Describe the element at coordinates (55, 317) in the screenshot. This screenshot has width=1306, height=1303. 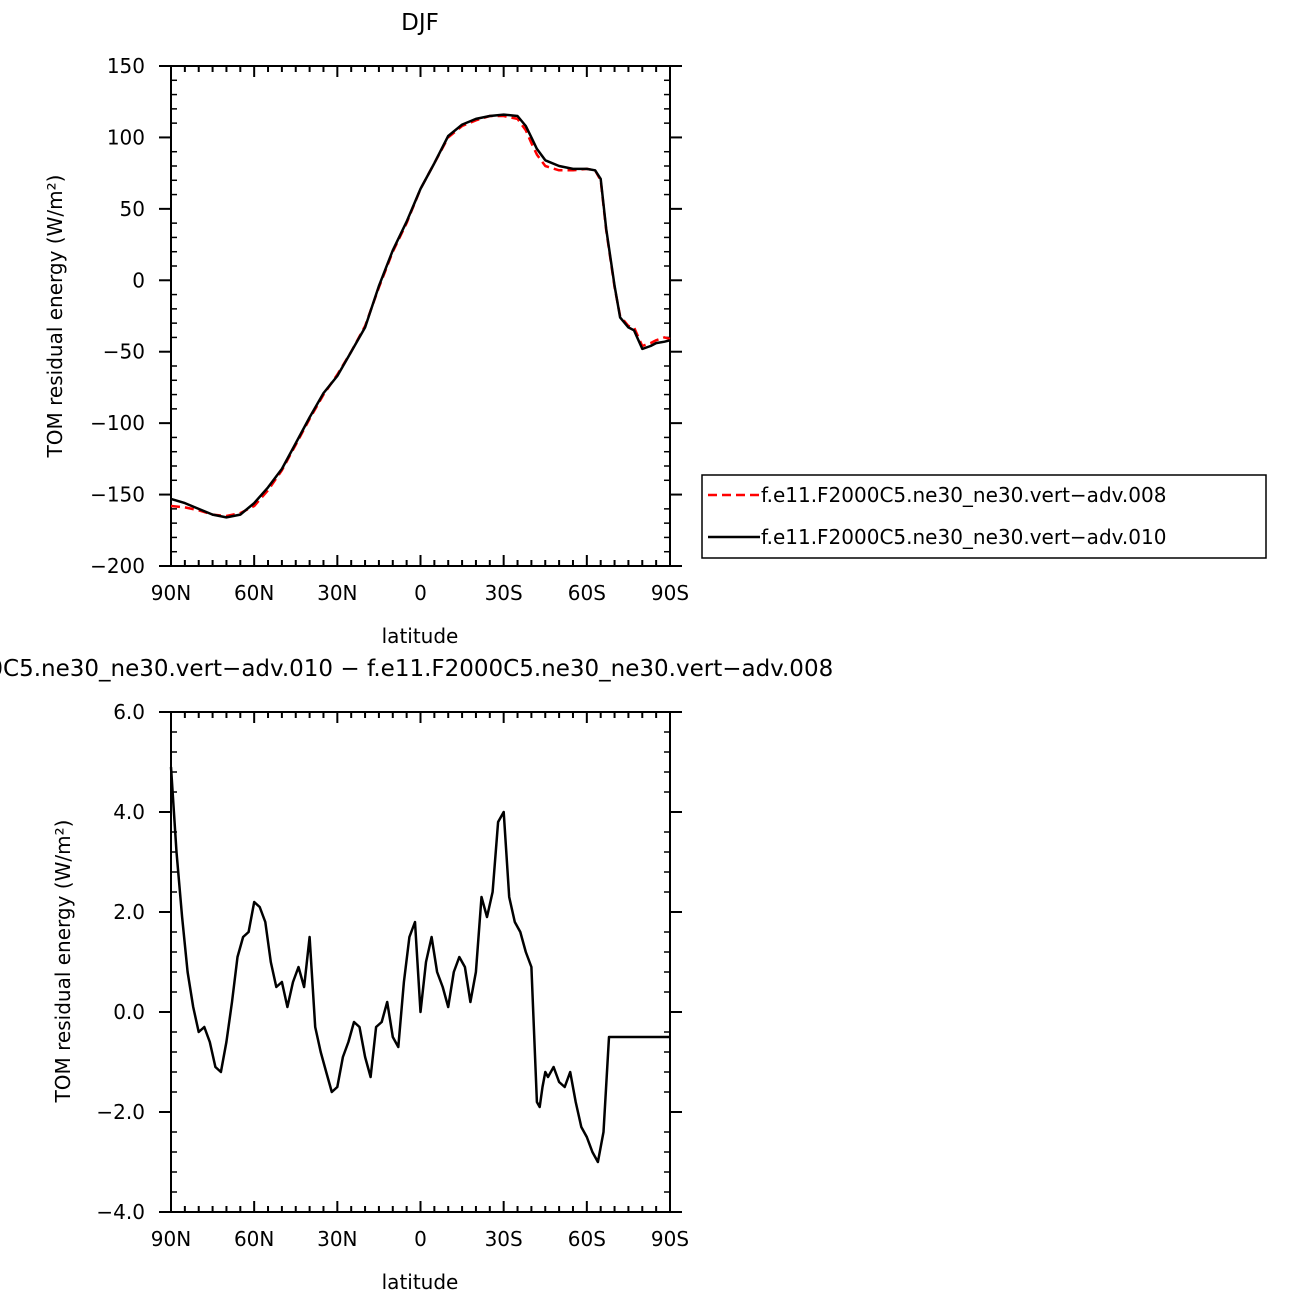
I see `top-y-axis-title: TOM residual energy (W/m²)` at that location.